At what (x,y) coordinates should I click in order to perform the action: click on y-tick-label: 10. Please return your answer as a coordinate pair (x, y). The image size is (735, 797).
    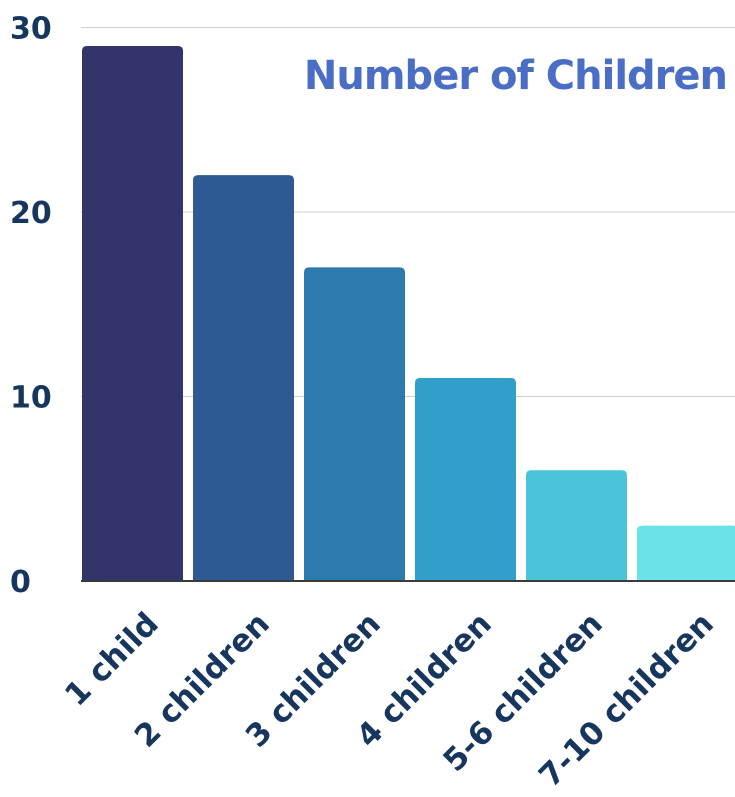
    Looking at the image, I should click on (31, 398).